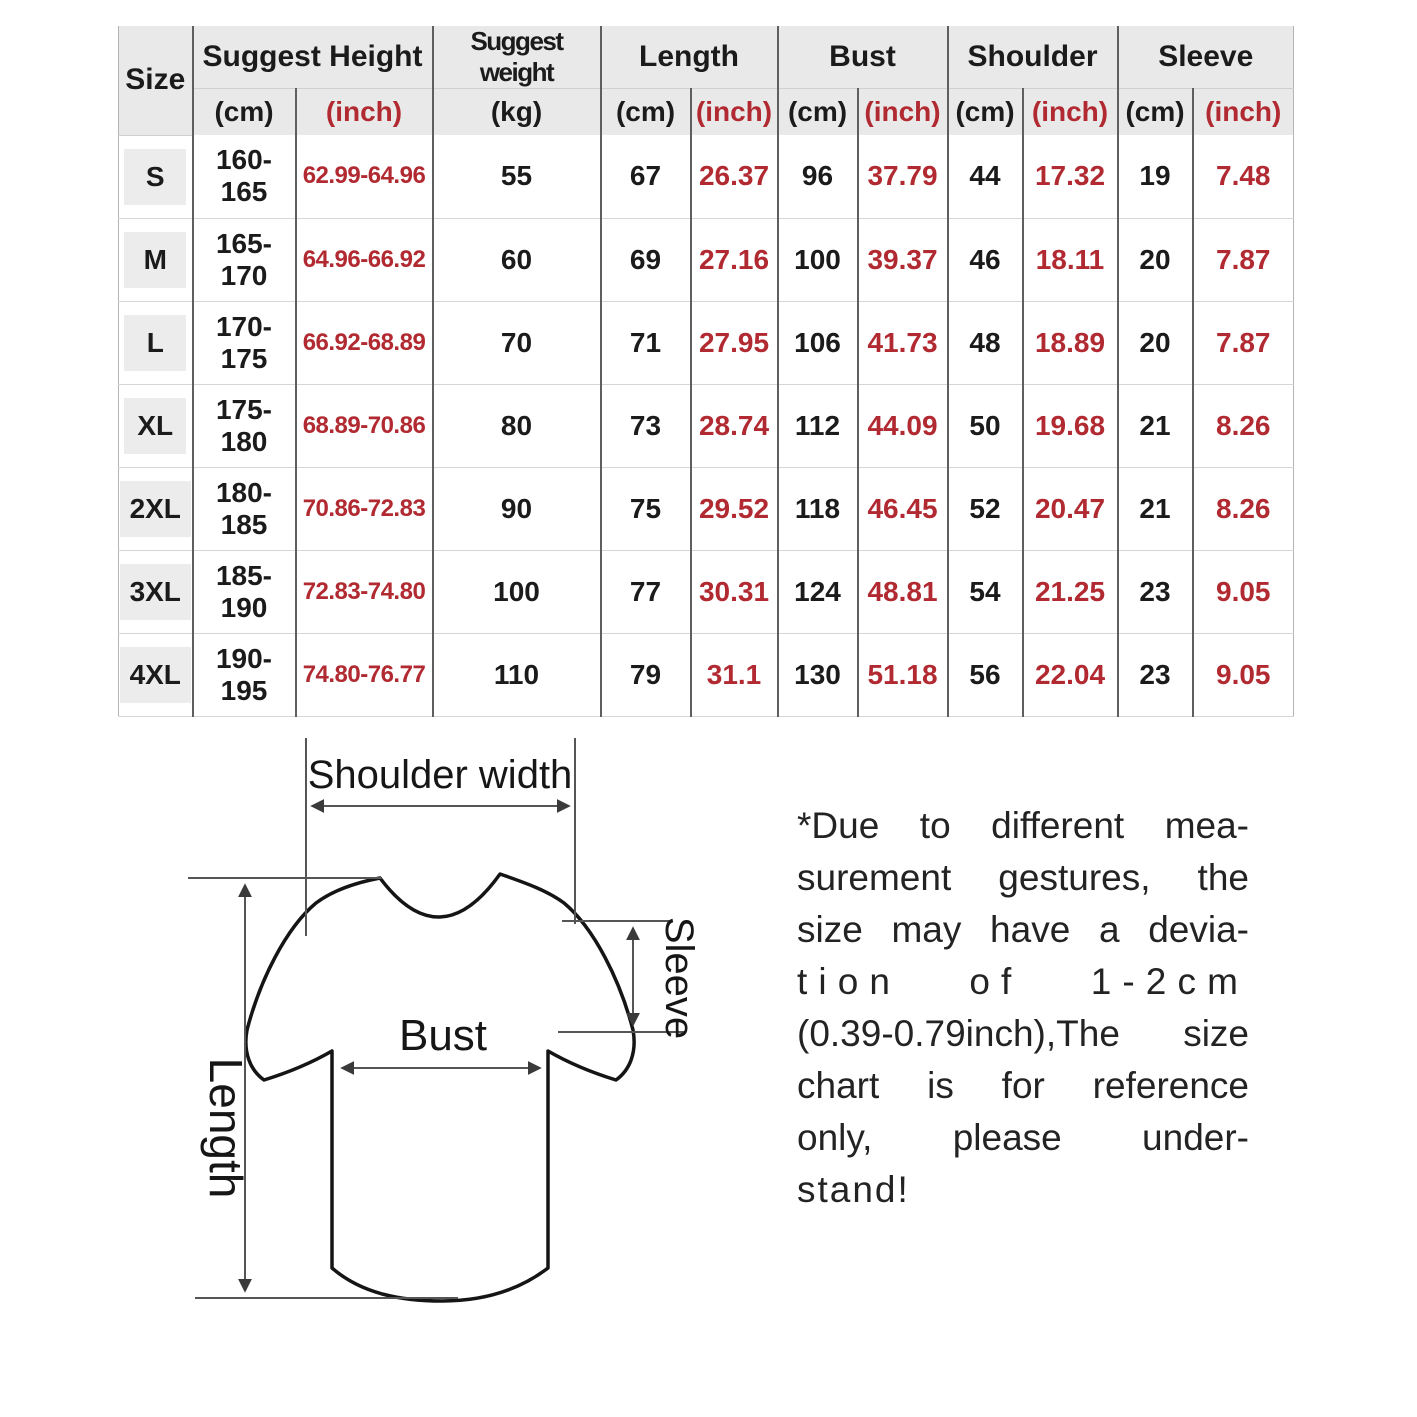 The image size is (1417, 1417). Describe the element at coordinates (734, 509) in the screenshot. I see `value-cell: 29.52` at that location.